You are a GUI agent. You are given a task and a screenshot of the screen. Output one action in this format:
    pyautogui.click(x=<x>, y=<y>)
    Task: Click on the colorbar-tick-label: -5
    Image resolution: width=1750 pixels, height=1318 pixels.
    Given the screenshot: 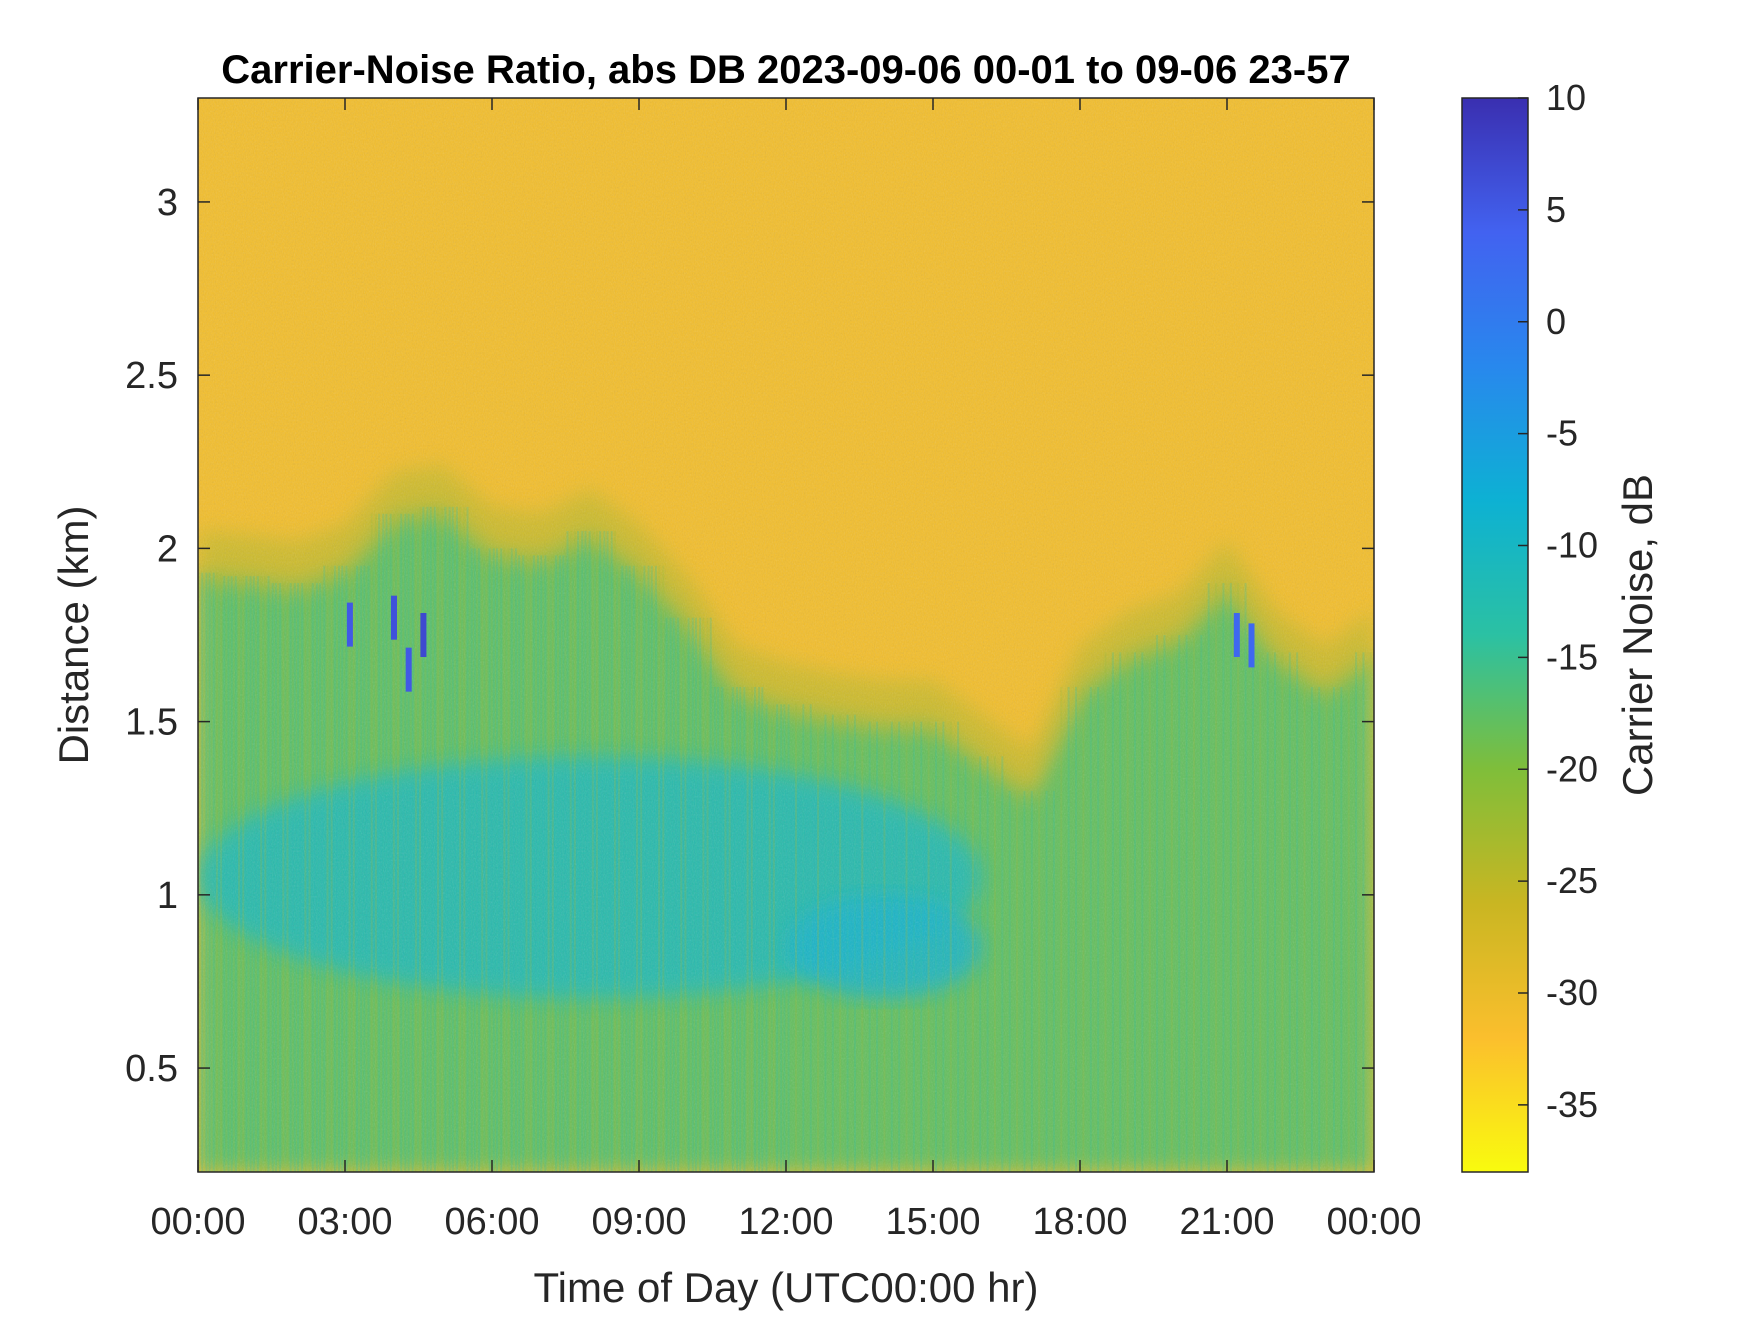 What is the action you would take?
    pyautogui.click(x=1562, y=433)
    